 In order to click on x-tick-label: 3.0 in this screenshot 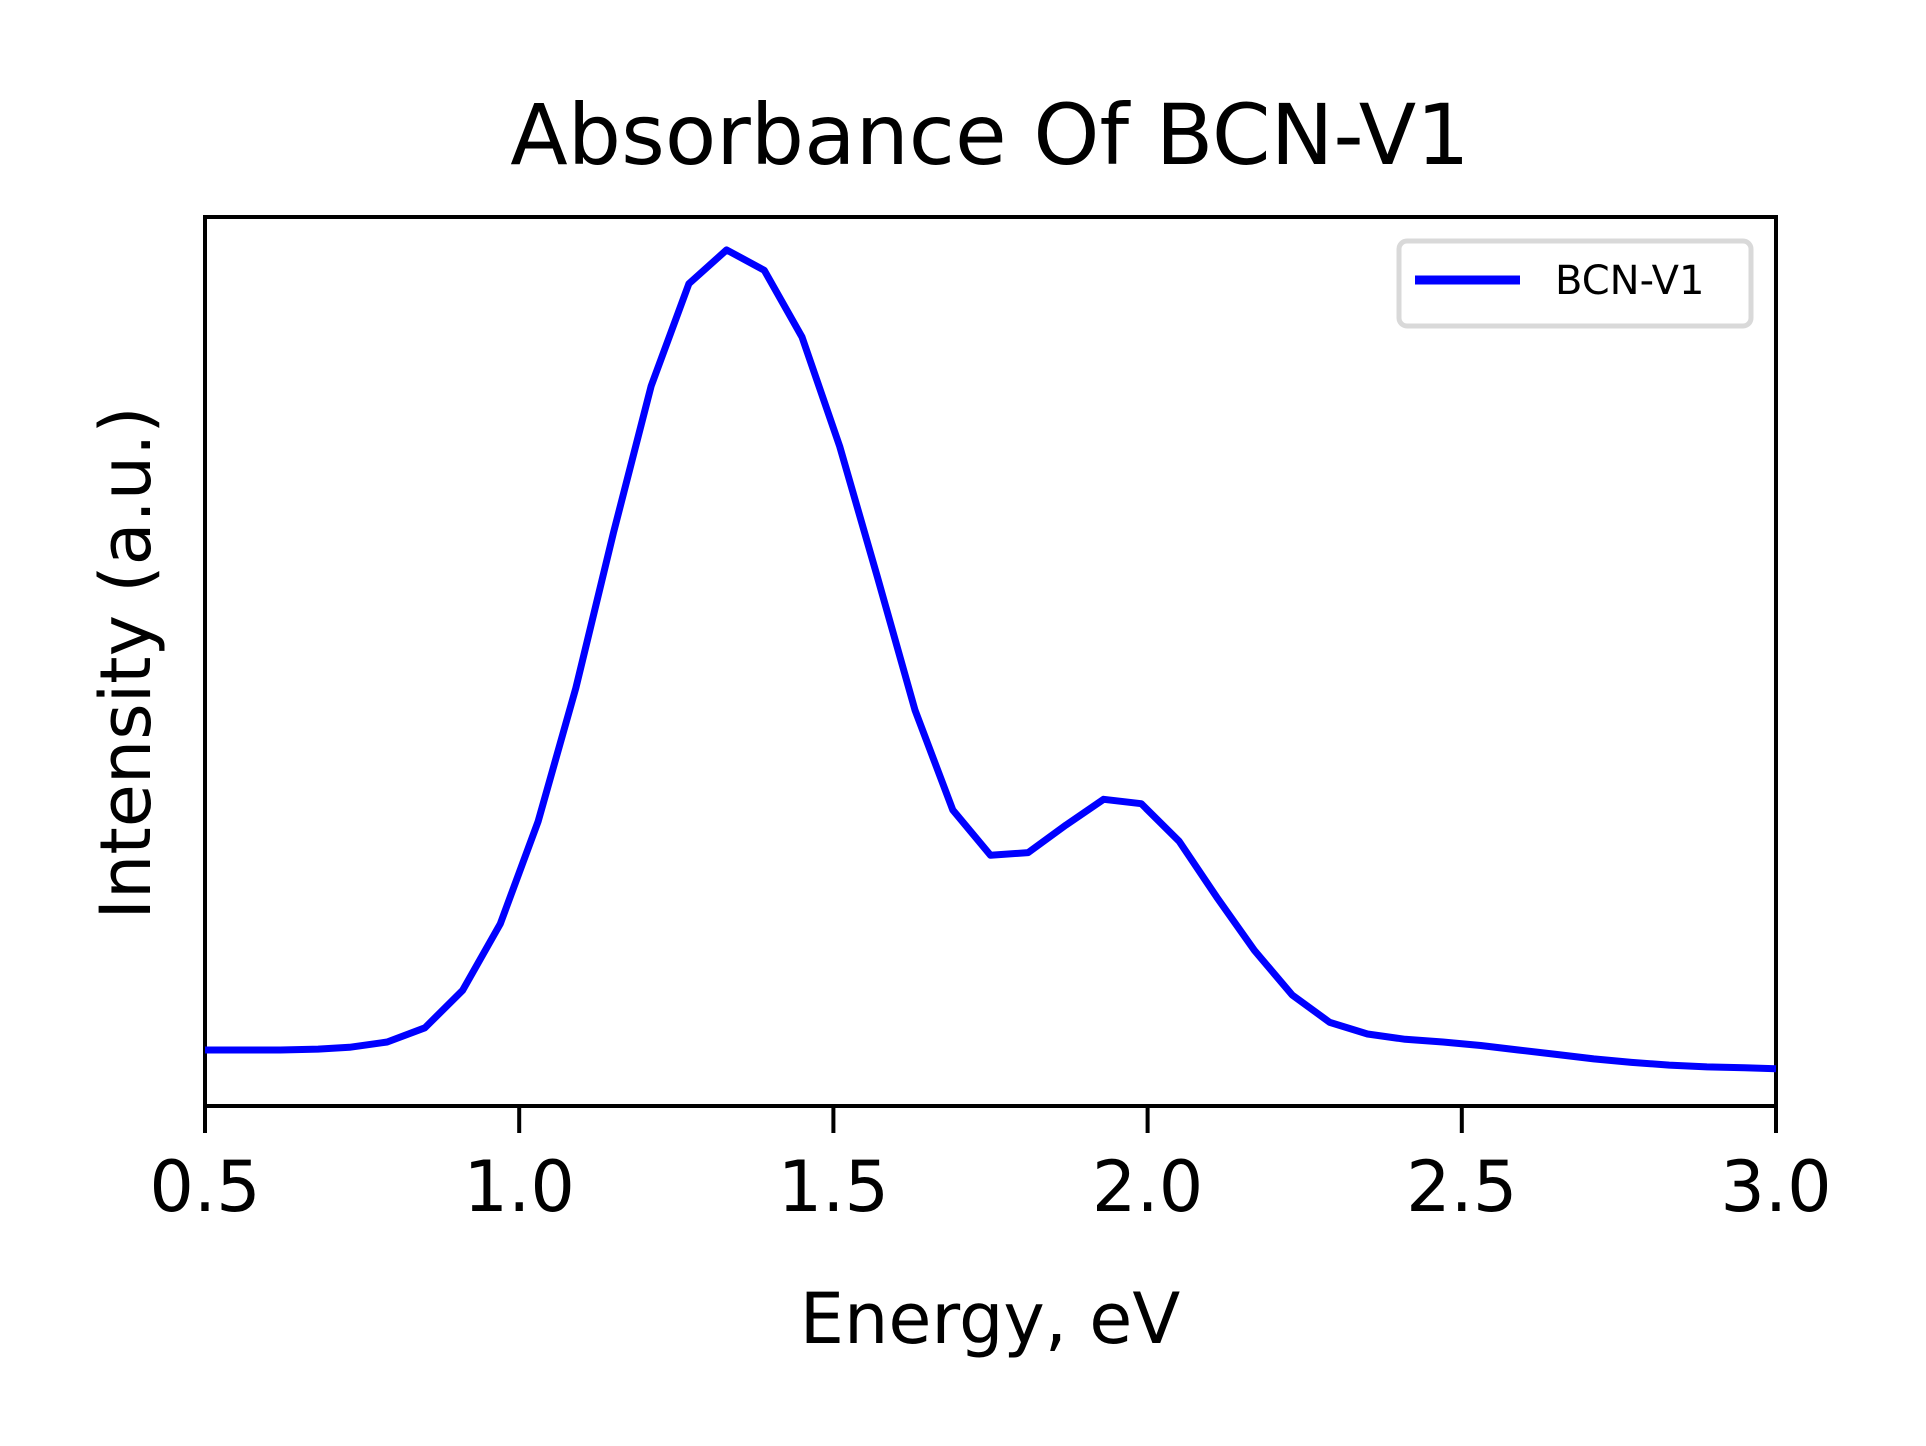, I will do `click(1775, 1187)`.